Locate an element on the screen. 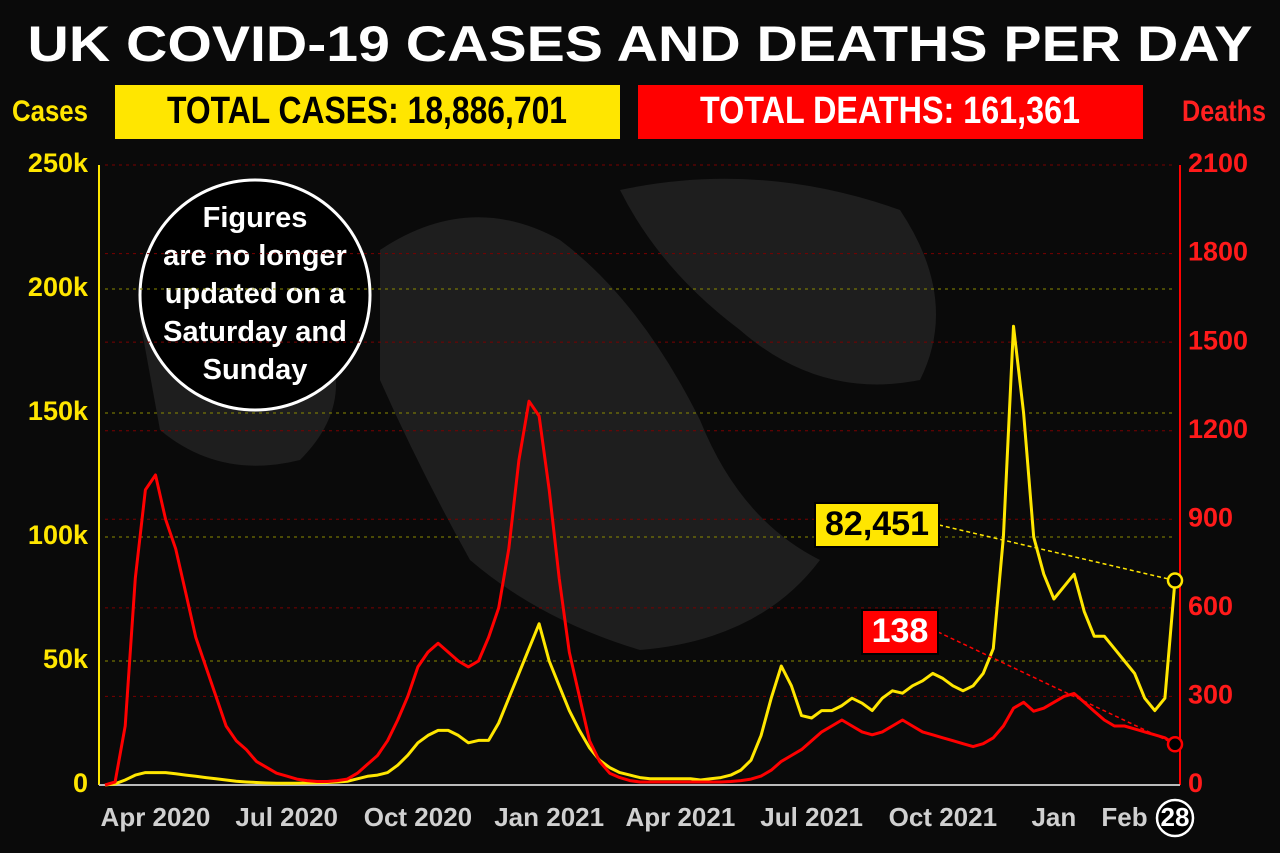  value-label: 82,451 is located at coordinates (877, 524).